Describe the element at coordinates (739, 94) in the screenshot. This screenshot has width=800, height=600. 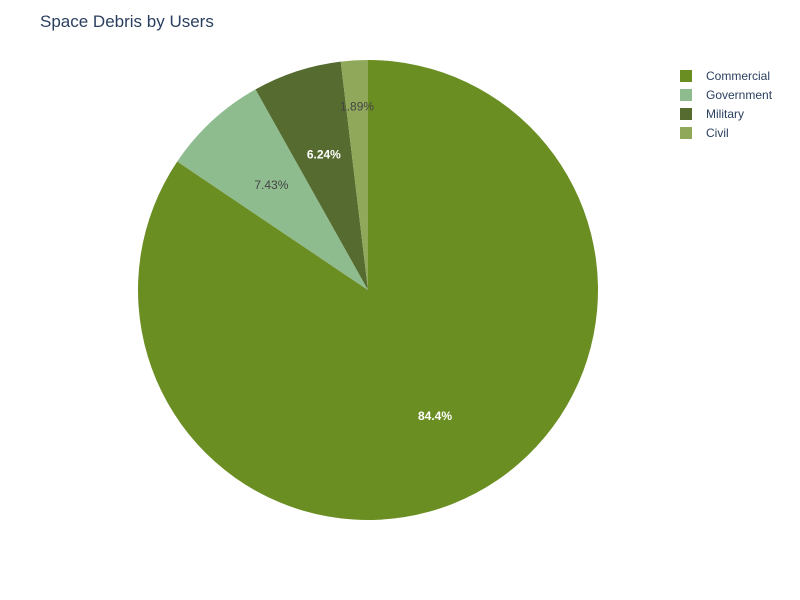
I see `legend-label: Government` at that location.